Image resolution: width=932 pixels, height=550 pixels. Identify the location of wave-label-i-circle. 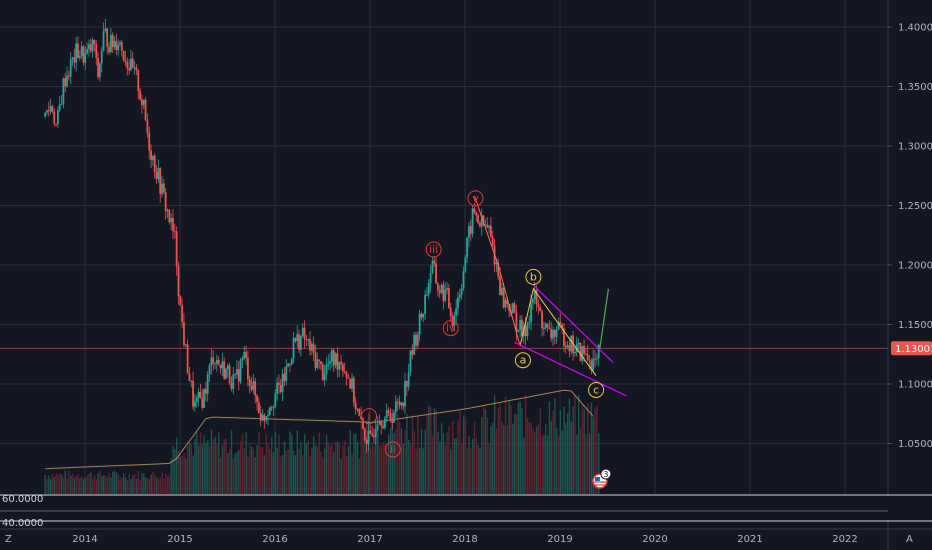
(369, 416).